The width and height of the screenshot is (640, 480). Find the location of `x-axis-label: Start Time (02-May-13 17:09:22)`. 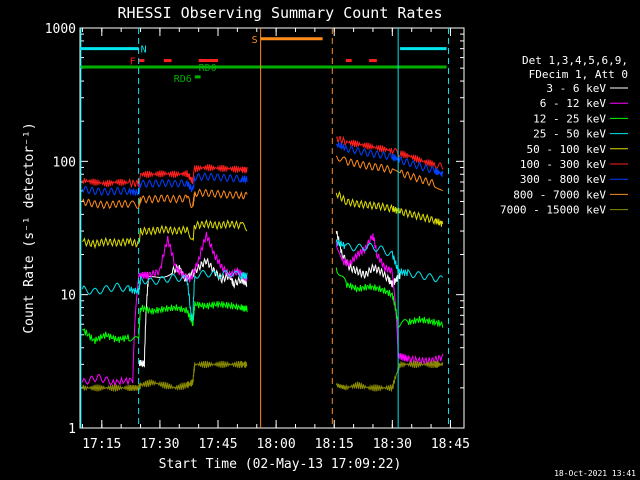

x-axis-label: Start Time (02-May-13 17:09:22) is located at coordinates (280, 464).